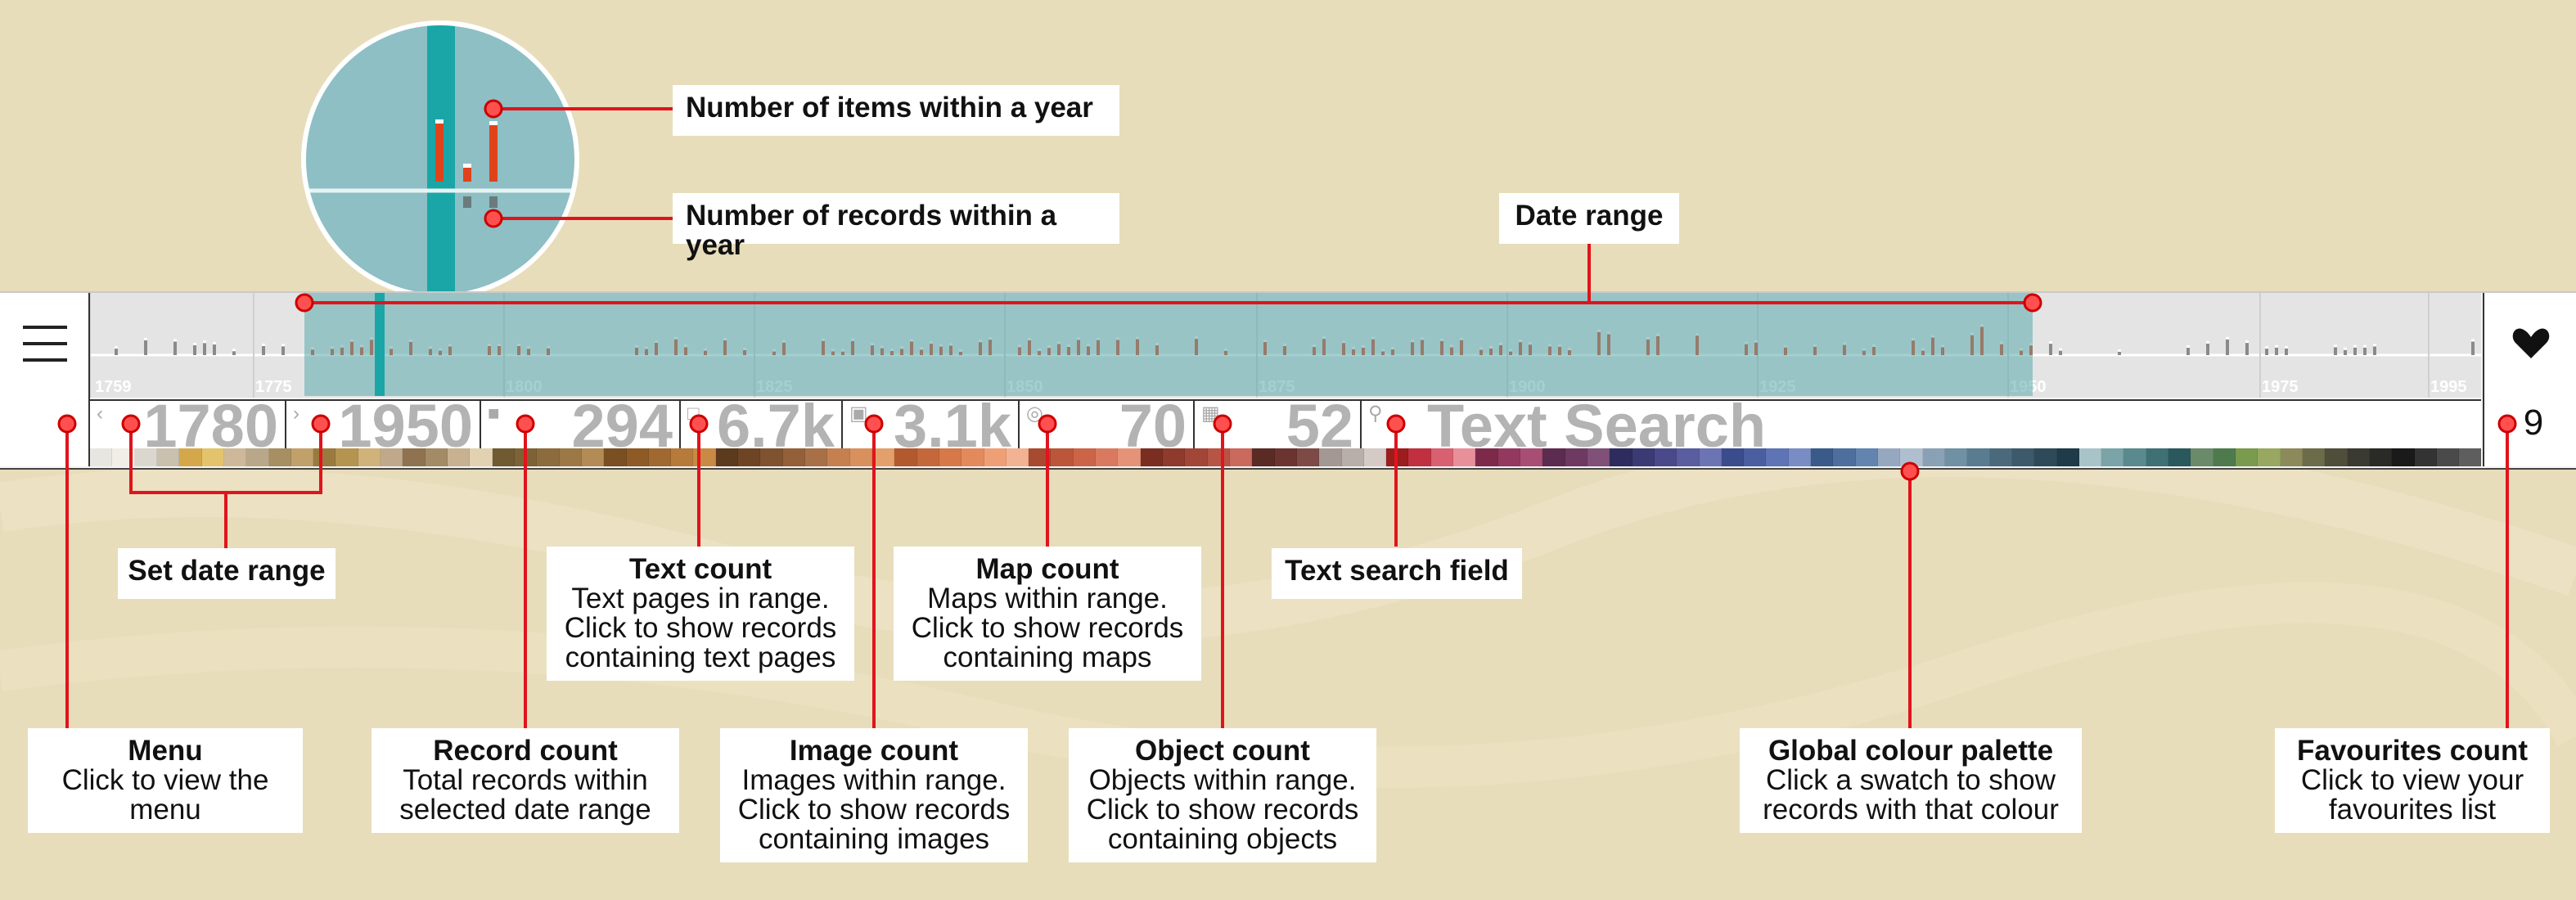  I want to click on global-colour-palette, so click(1286, 457).